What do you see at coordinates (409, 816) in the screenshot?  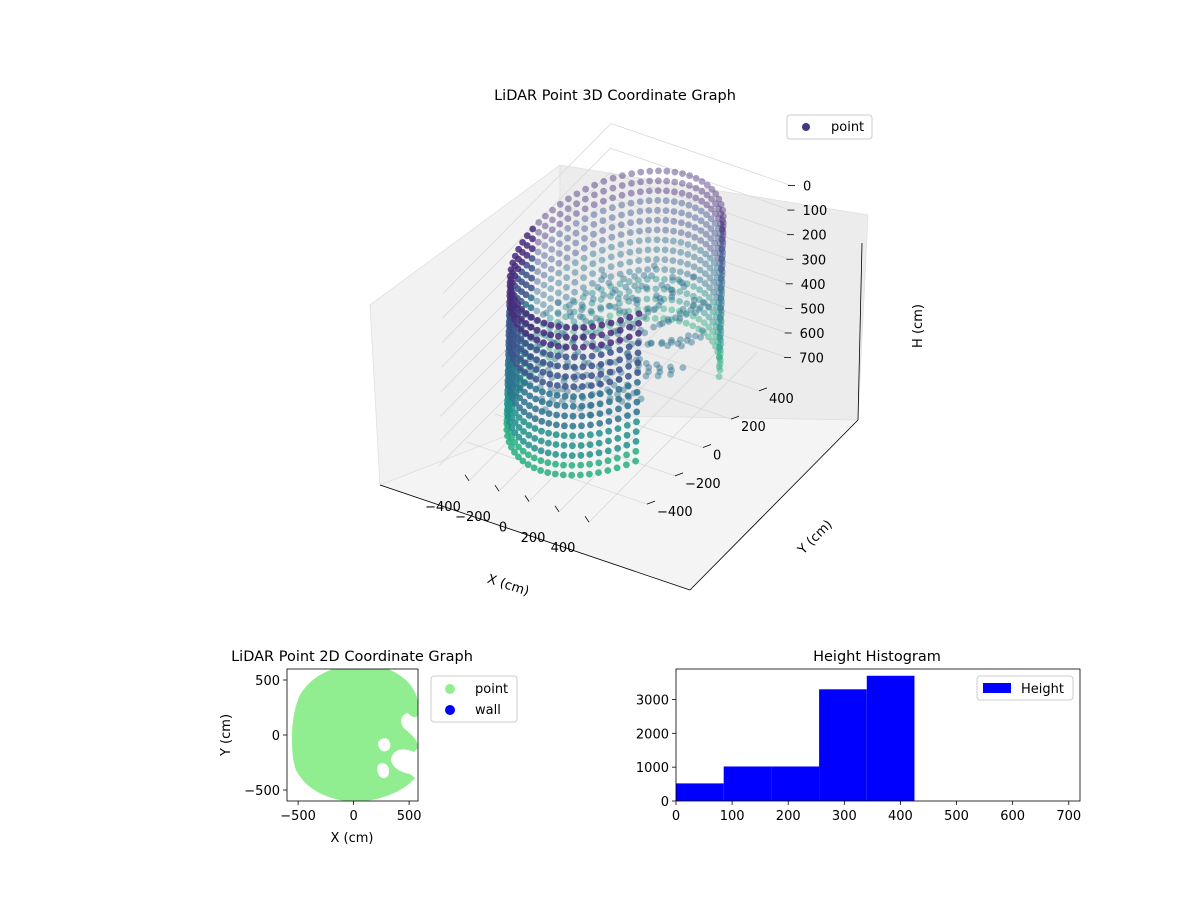 I see `x-tick-label: 500` at bounding box center [409, 816].